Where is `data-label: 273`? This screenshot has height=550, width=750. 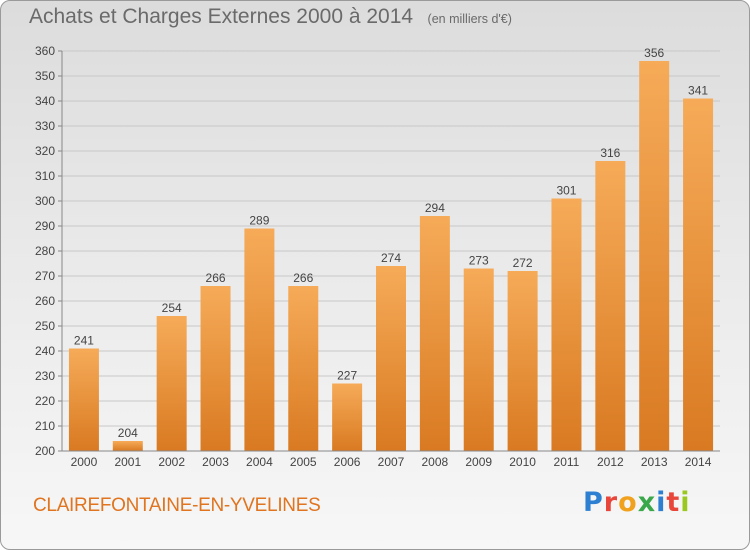 data-label: 273 is located at coordinates (479, 261).